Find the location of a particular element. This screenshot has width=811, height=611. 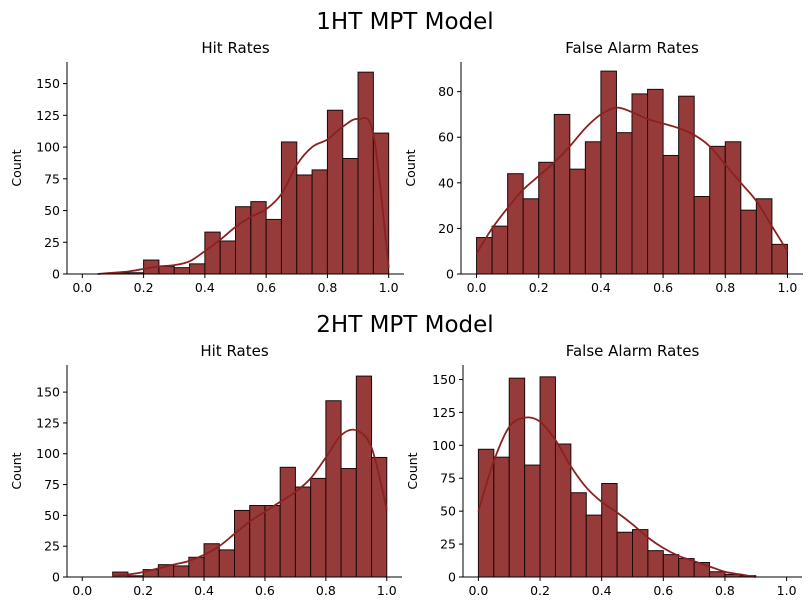

y-tick-label: 80 is located at coordinates (446, 91).